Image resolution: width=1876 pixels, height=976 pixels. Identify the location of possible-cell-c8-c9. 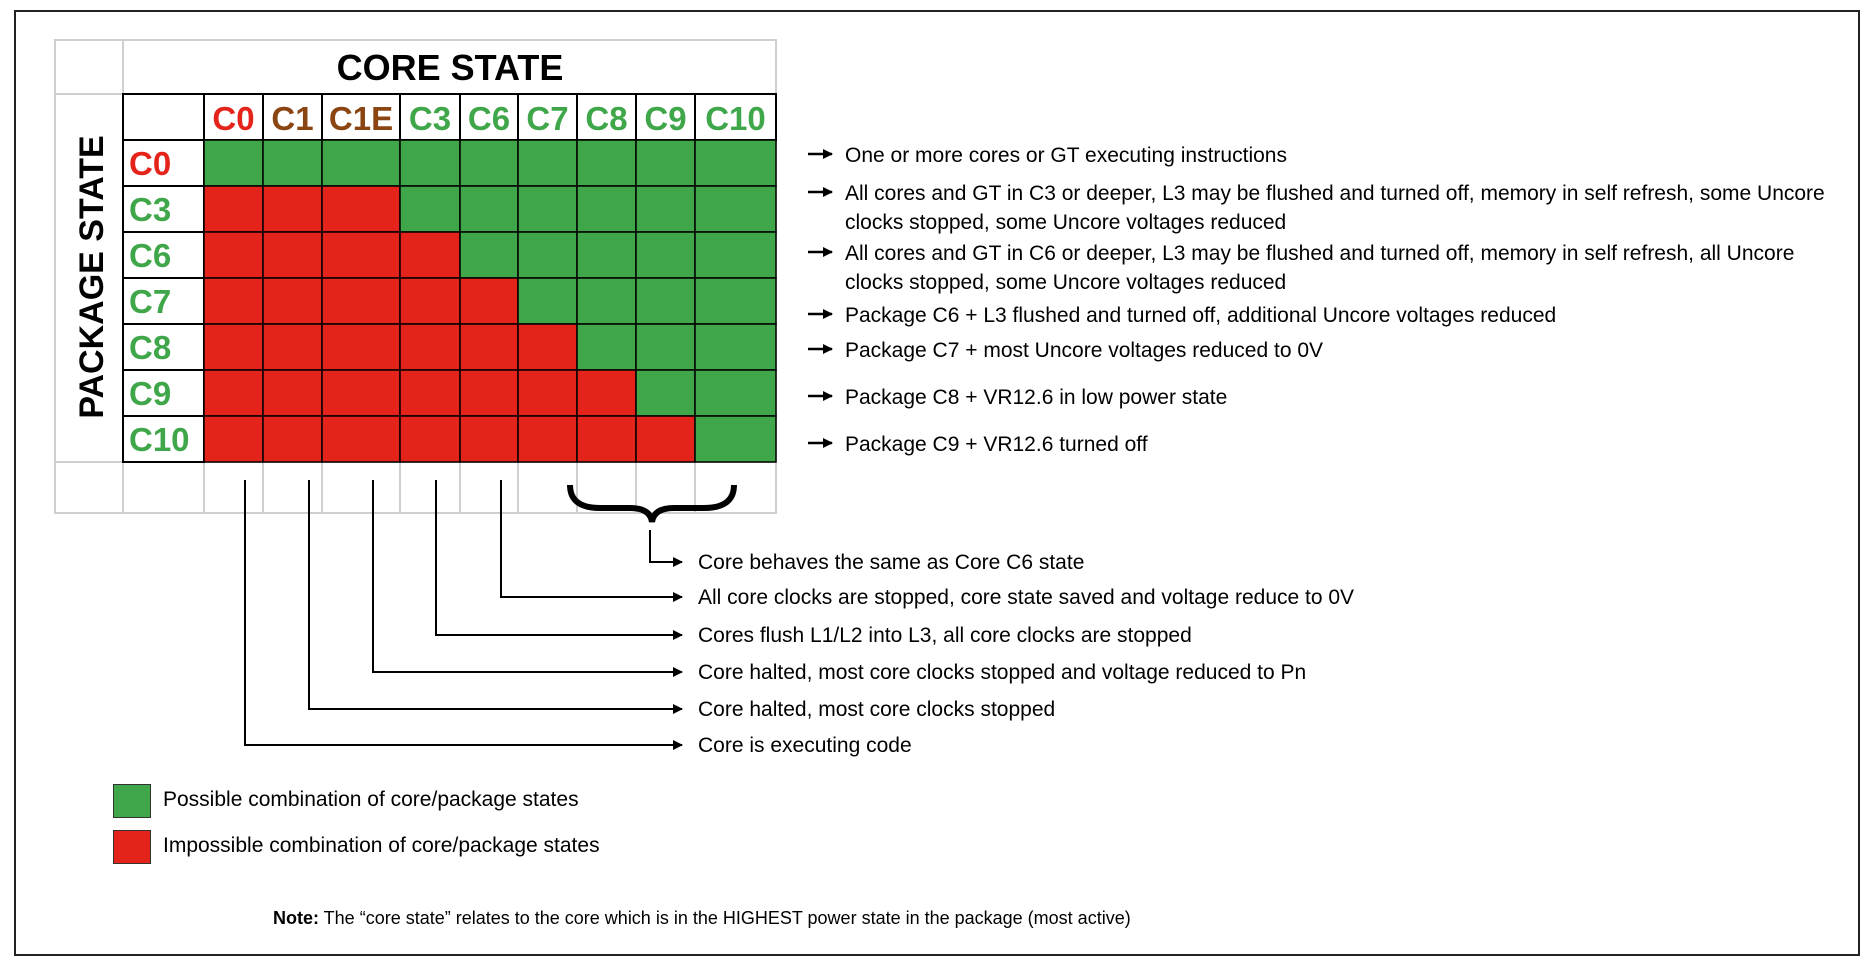
(665, 347).